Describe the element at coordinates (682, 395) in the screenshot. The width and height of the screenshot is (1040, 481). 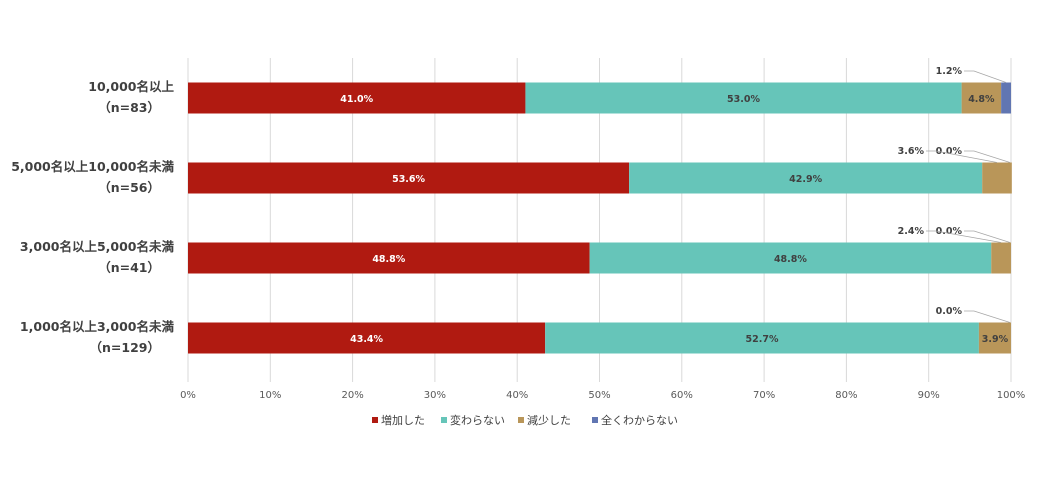
I see `x-tick-label: 60%` at that location.